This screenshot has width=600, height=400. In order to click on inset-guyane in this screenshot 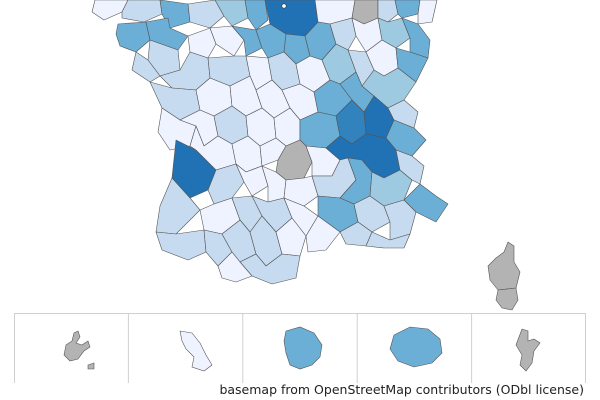, I will do `click(303, 348)`.